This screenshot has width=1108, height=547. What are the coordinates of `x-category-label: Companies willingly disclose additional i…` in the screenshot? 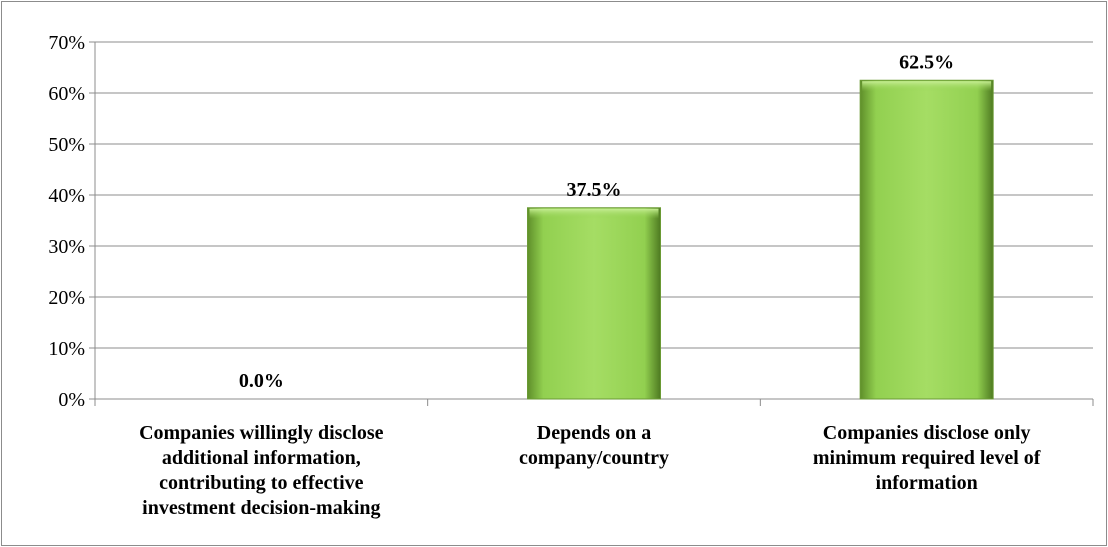 It's located at (261, 470).